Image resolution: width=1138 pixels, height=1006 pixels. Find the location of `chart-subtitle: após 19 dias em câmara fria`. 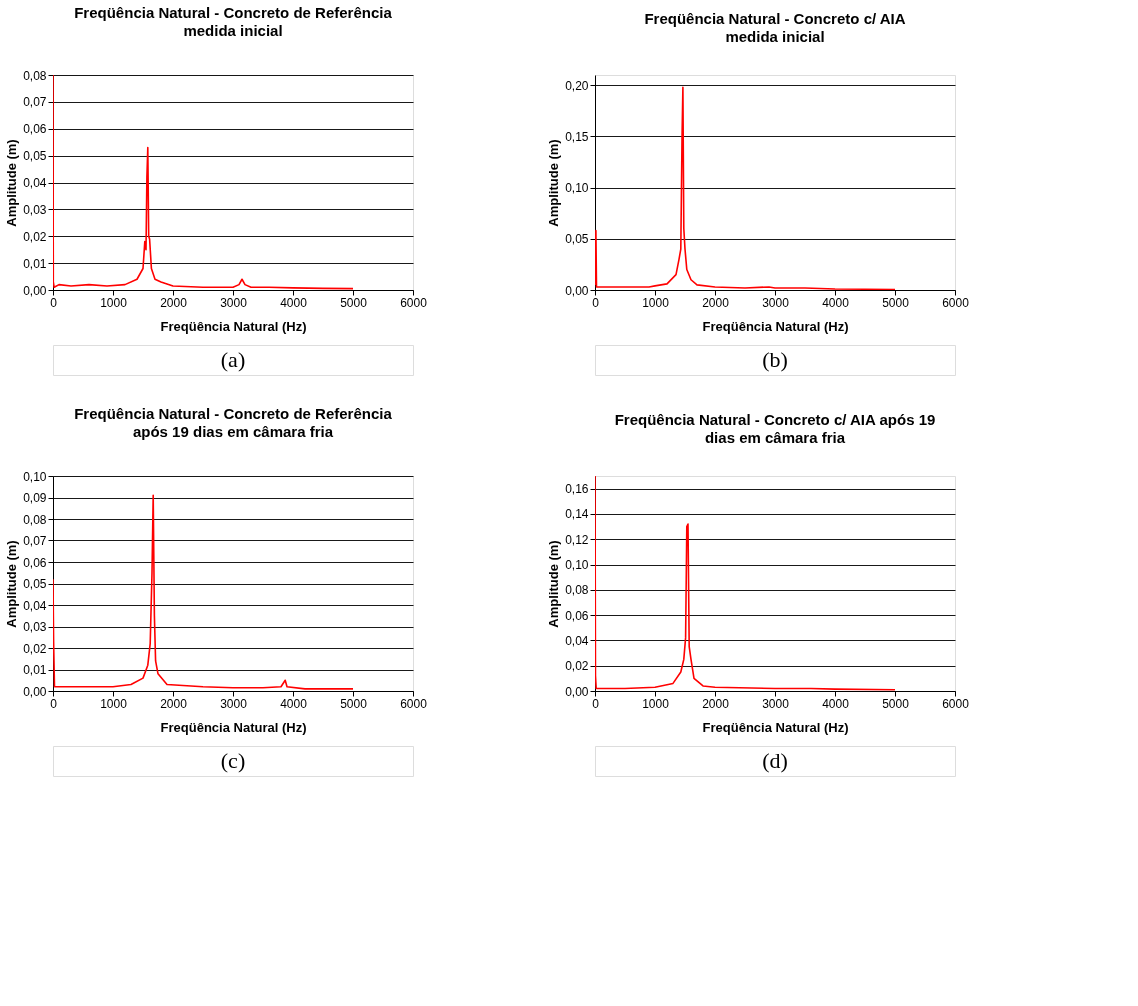

chart-subtitle: após 19 dias em câmara fria is located at coordinates (233, 431).